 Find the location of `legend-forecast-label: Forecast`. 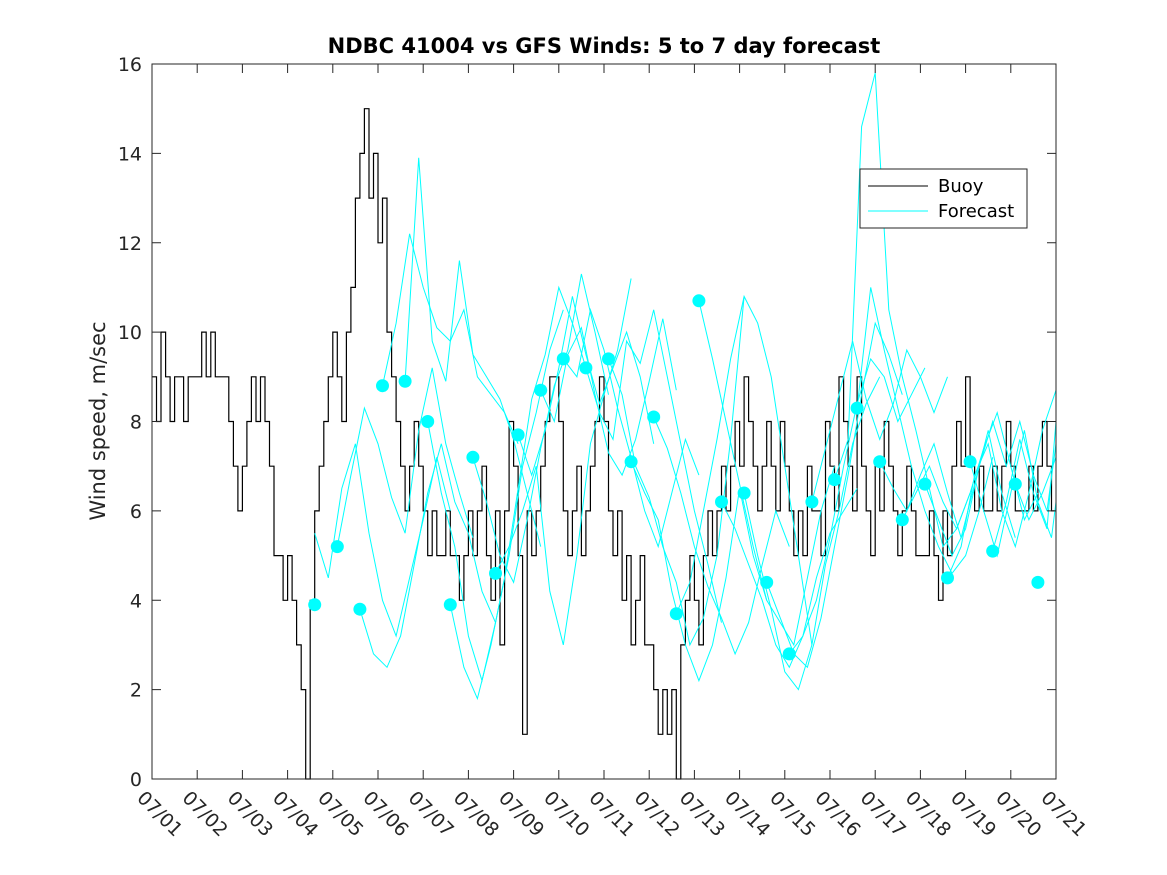

legend-forecast-label: Forecast is located at coordinates (976, 211).